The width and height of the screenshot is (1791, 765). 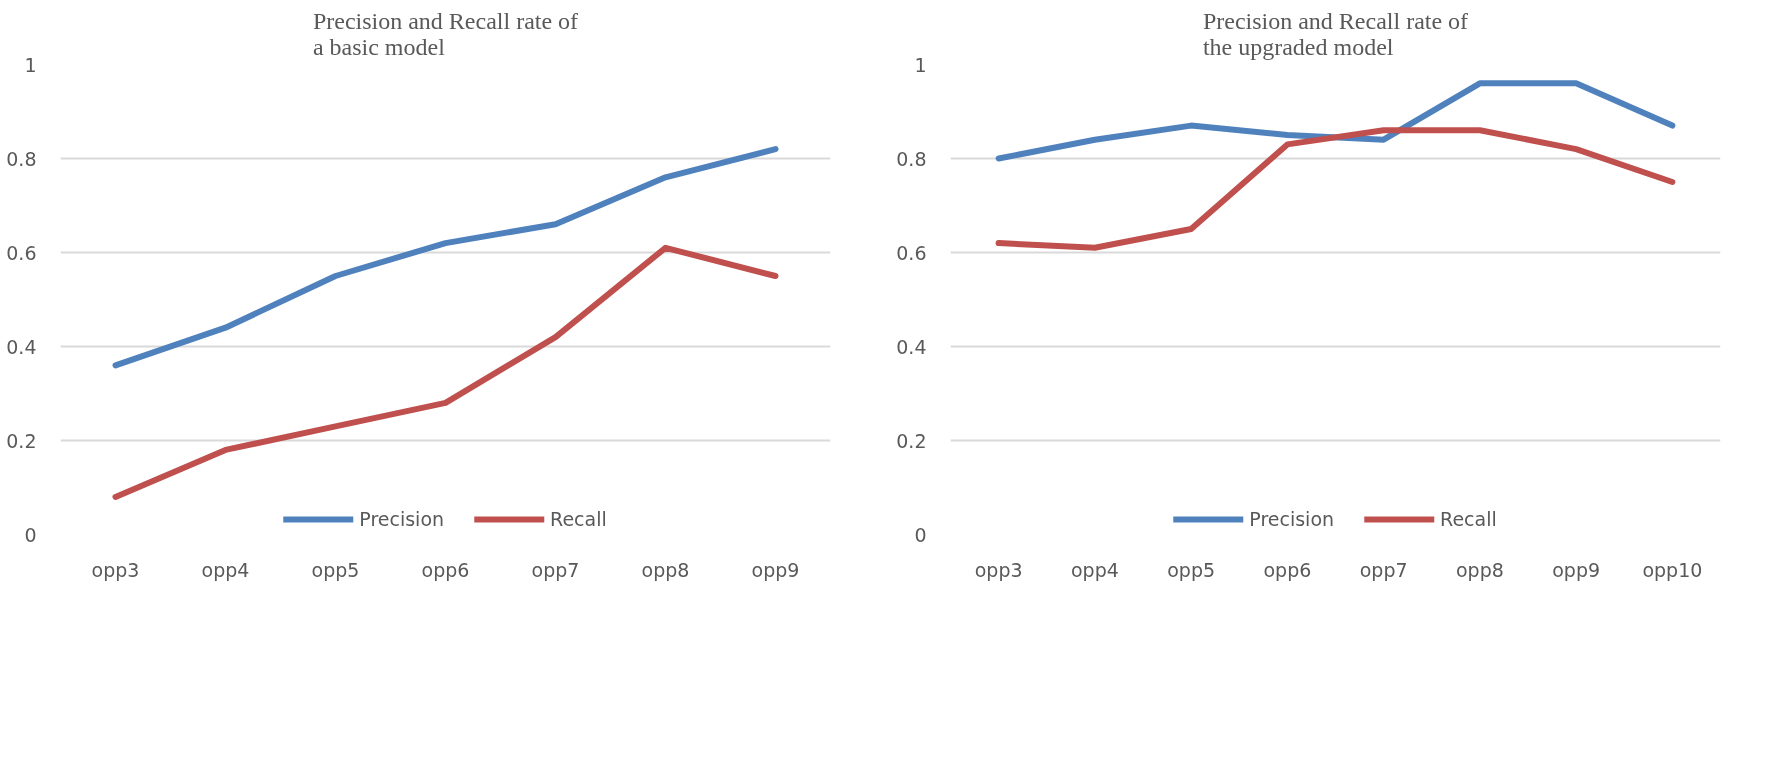 What do you see at coordinates (1672, 569) in the screenshot?
I see `x-tick-label: opp10` at bounding box center [1672, 569].